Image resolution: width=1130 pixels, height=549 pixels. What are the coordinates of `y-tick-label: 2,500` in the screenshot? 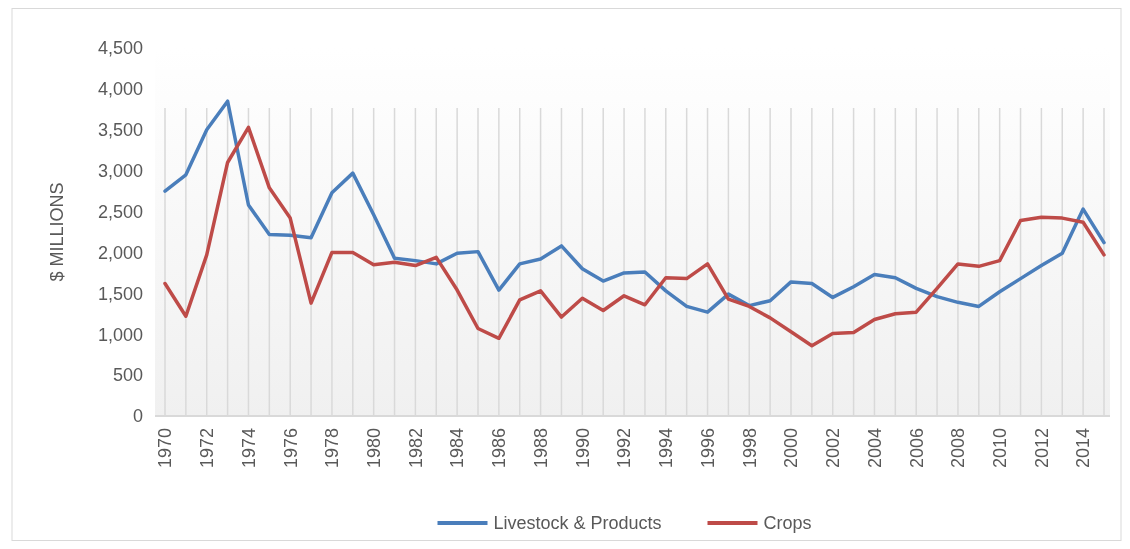 It's located at (120, 211).